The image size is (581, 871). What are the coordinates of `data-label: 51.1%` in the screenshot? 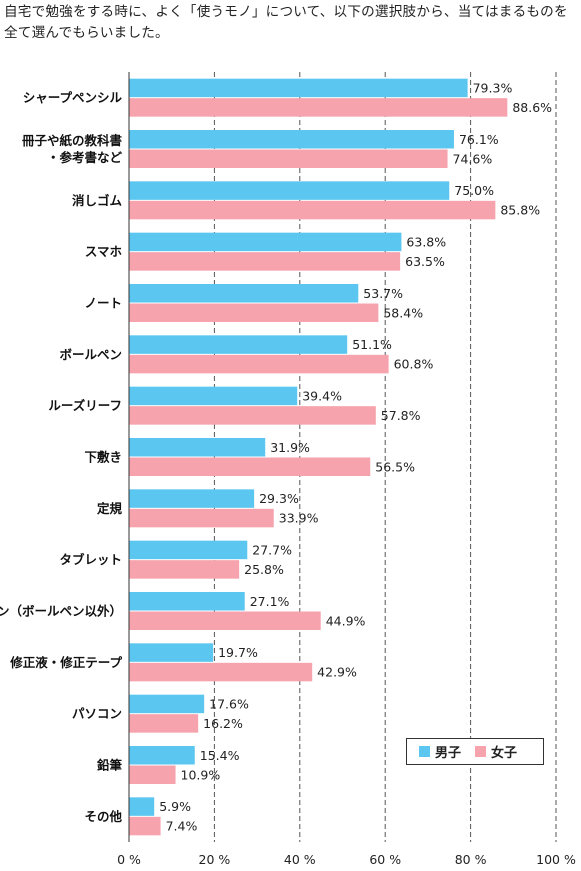 It's located at (372, 344).